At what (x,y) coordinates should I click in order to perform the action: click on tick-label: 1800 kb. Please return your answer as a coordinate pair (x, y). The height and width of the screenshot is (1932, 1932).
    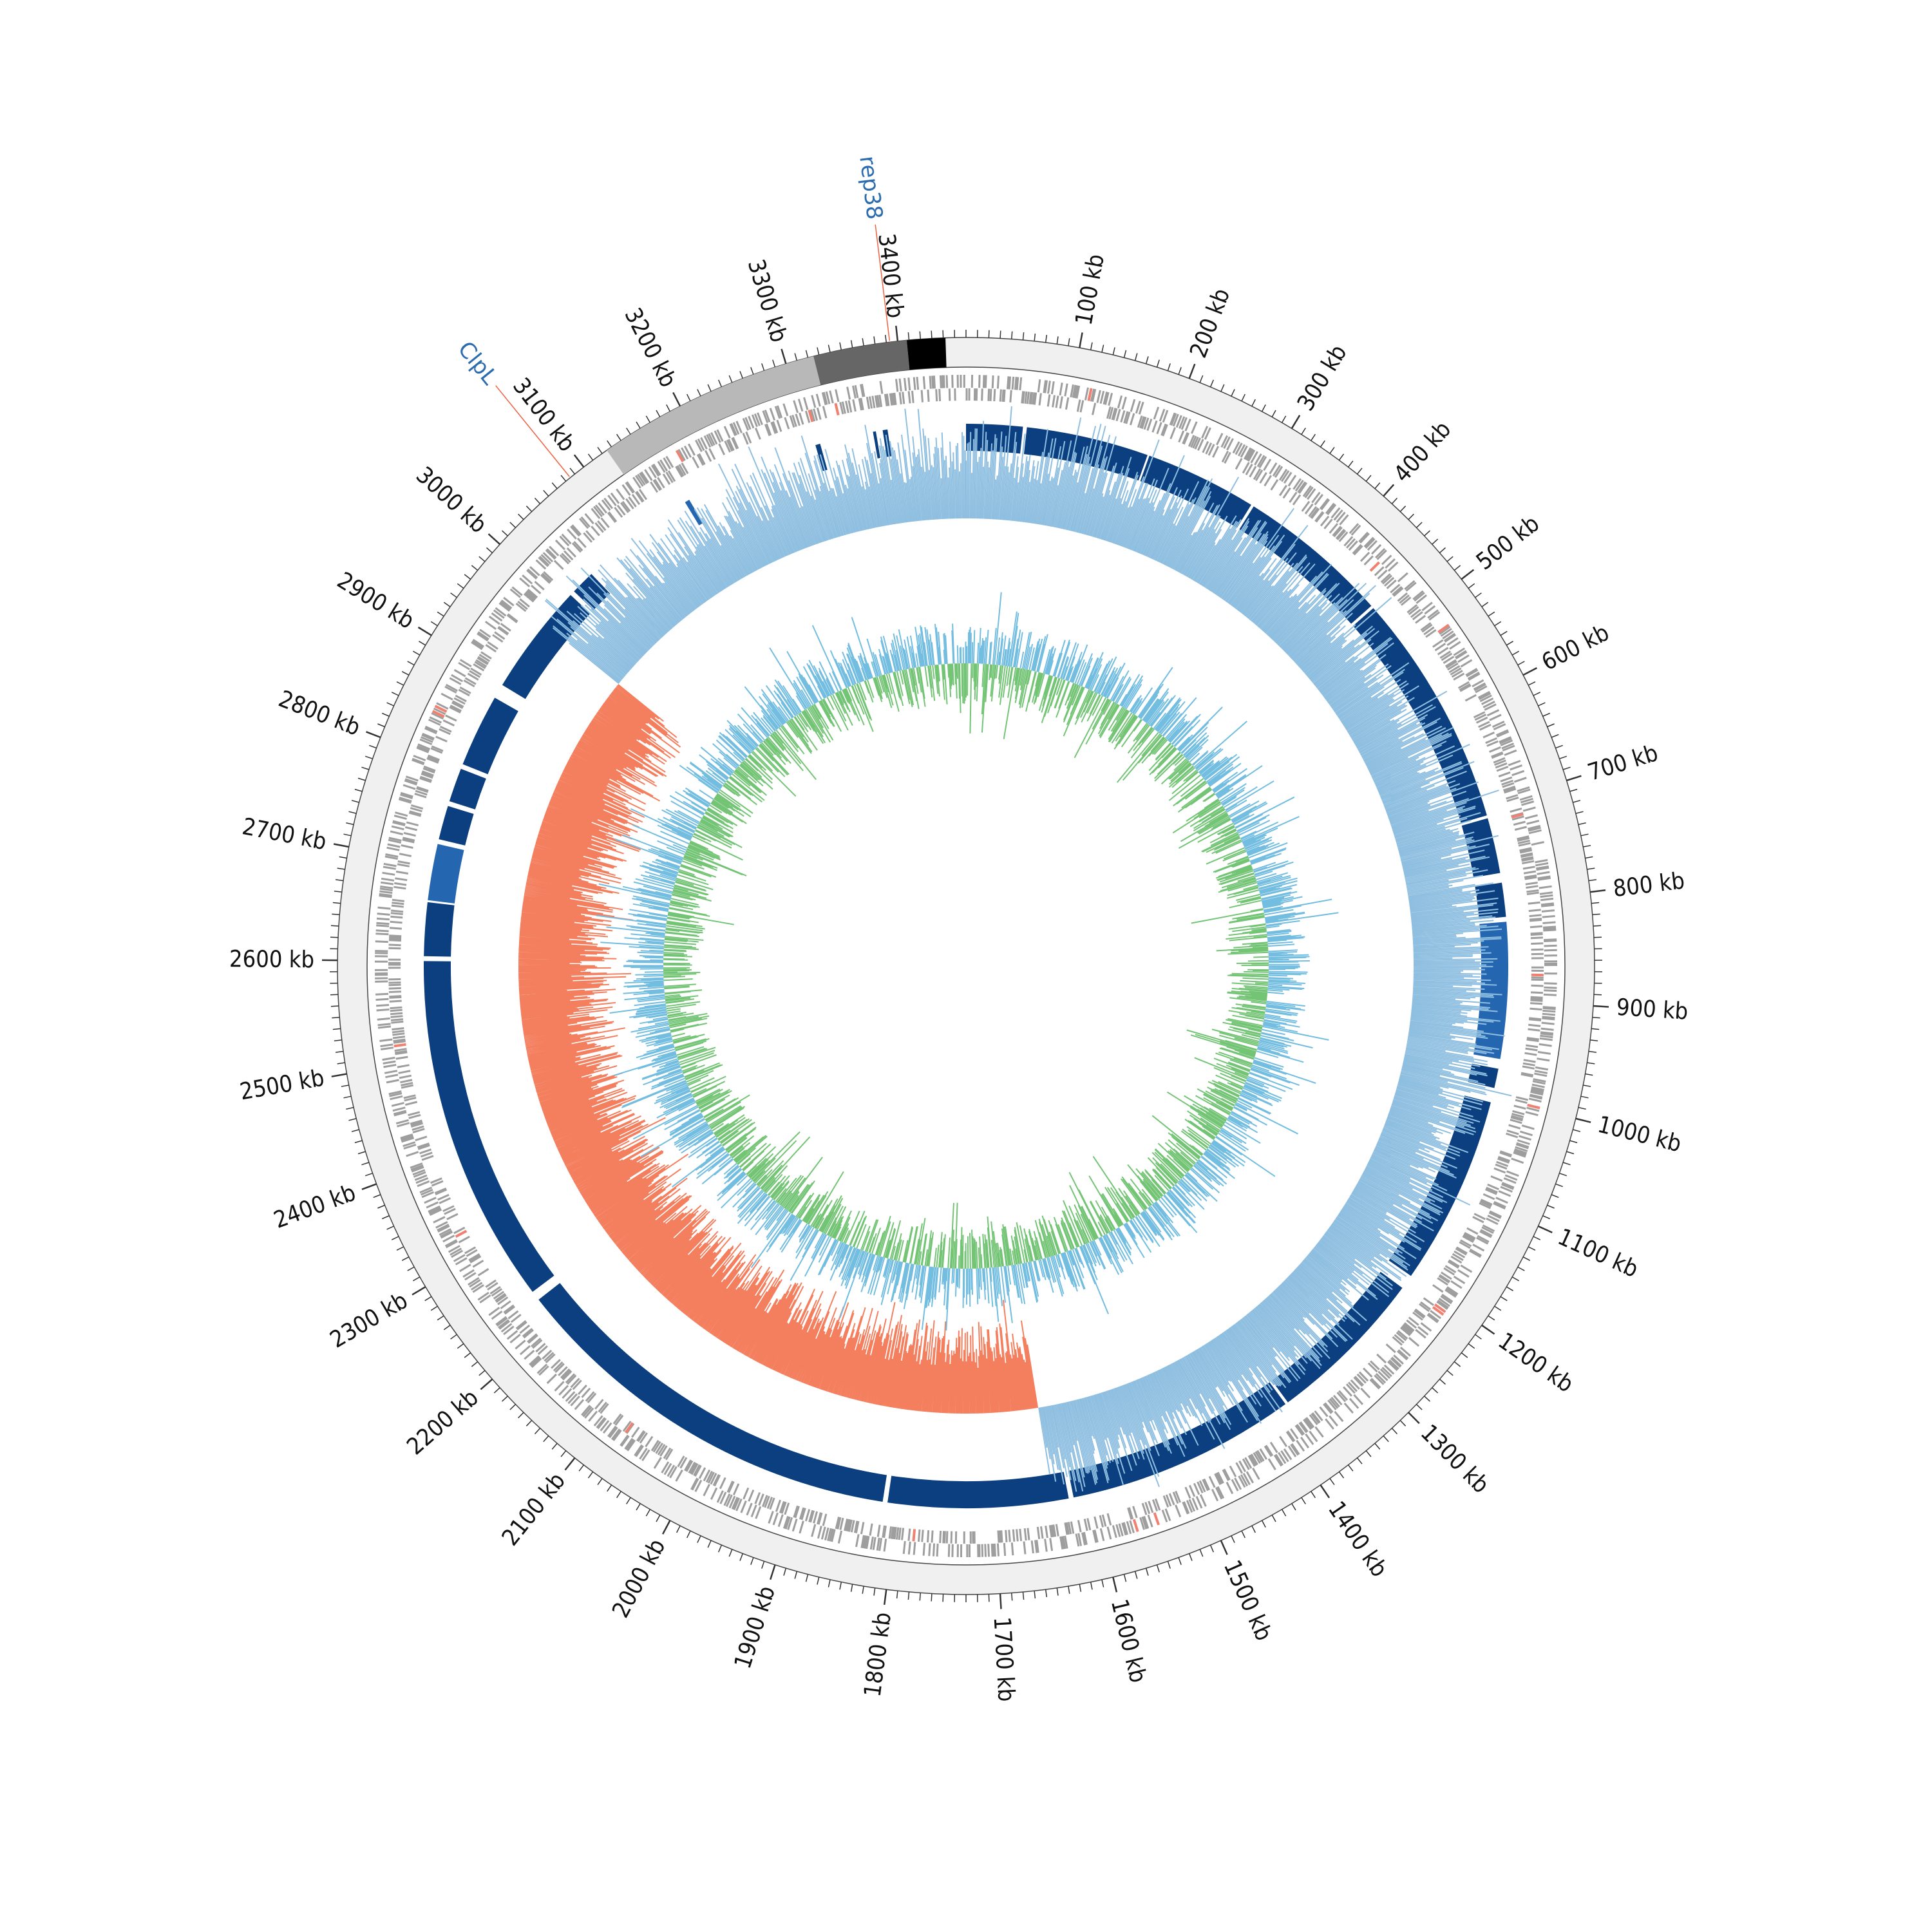
    Looking at the image, I should click on (878, 1655).